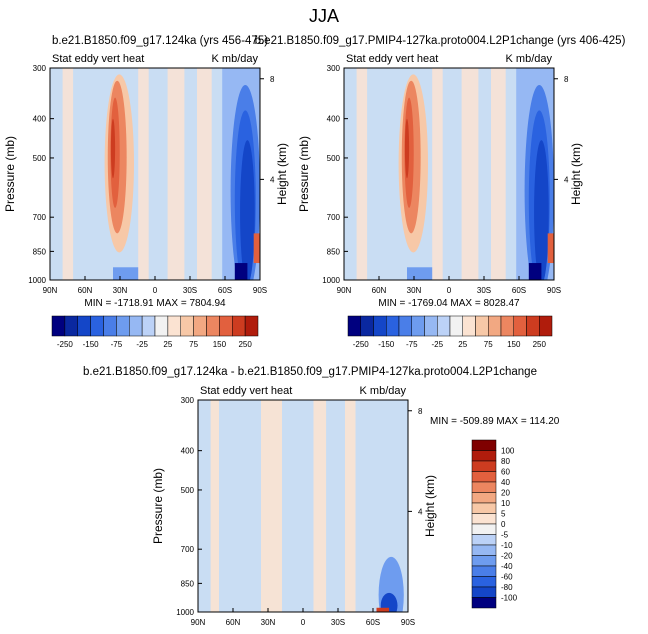 The height and width of the screenshot is (634, 648). I want to click on x-tick-label: 30S, so click(190, 290).